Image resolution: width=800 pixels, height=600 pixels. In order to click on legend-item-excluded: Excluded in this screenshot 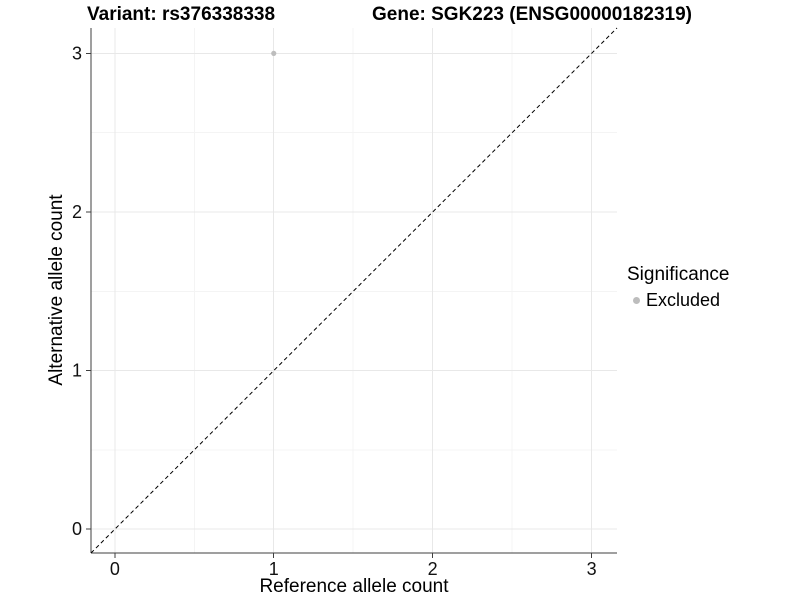, I will do `click(678, 300)`.